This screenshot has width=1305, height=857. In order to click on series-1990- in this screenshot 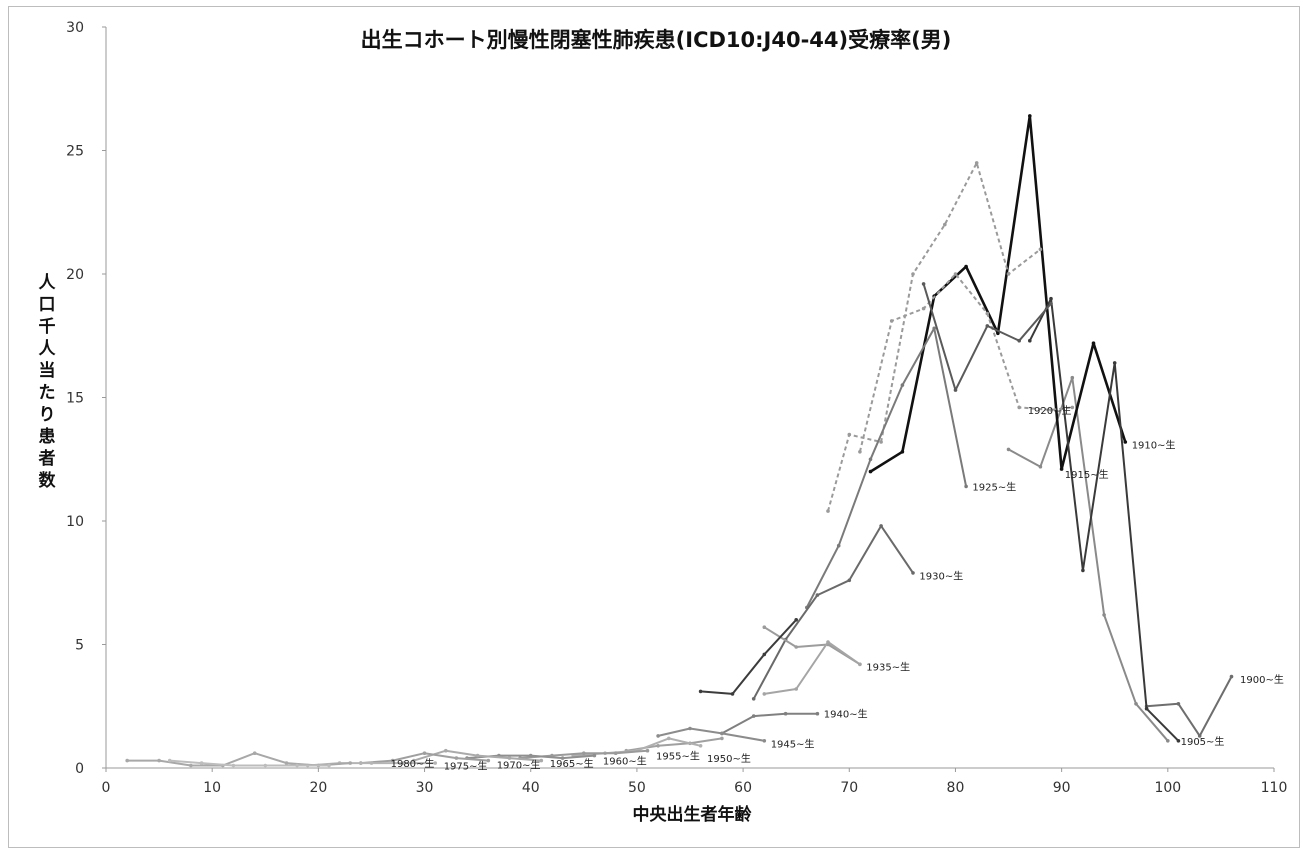, I will do `click(249, 763)`.